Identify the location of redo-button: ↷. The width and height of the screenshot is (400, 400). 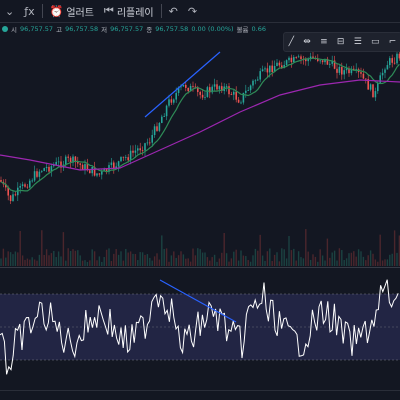
(192, 11).